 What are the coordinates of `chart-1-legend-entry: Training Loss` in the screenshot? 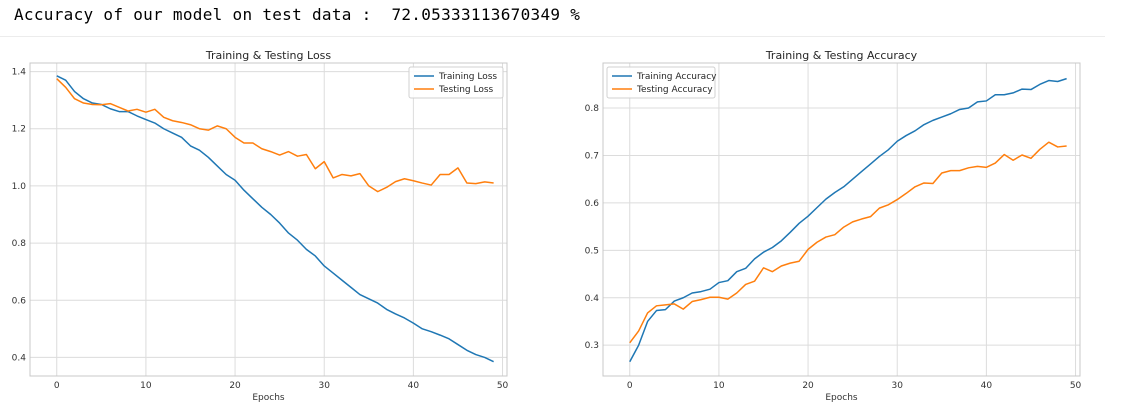 It's located at (467, 77).